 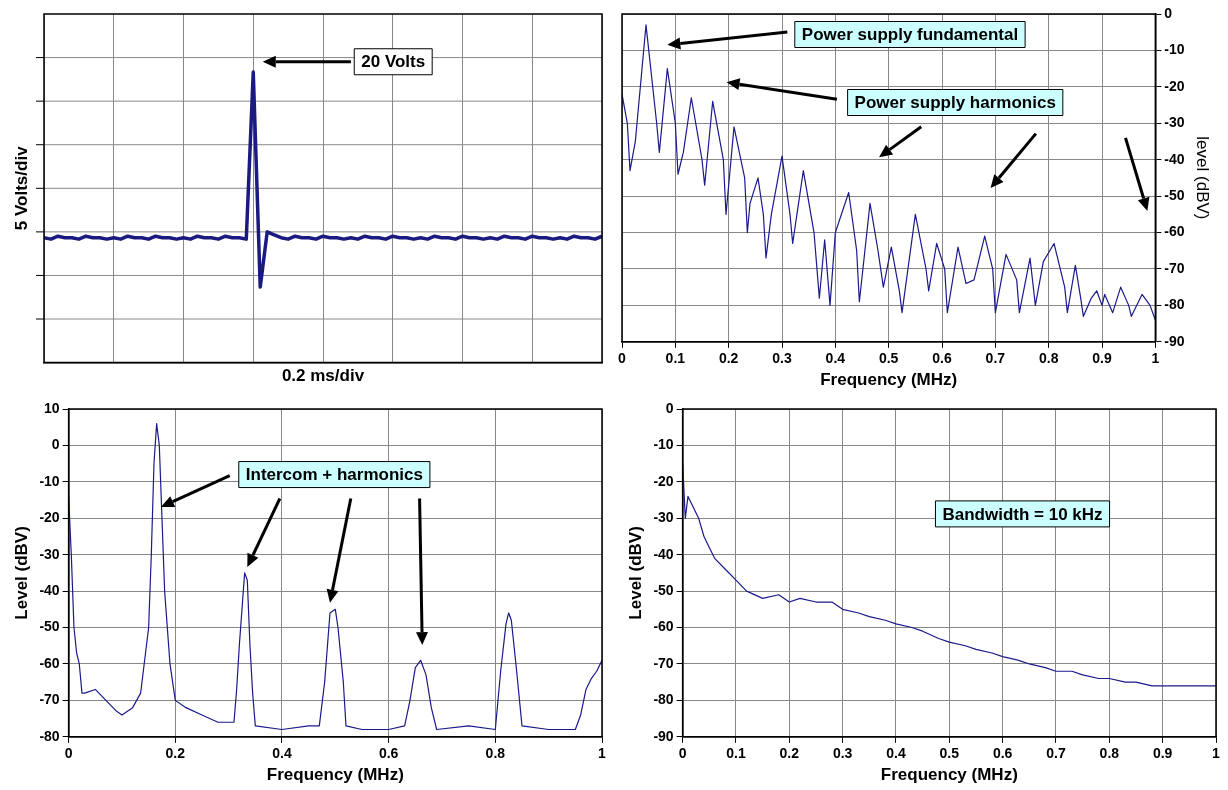 What do you see at coordinates (21, 188) in the screenshot?
I see `y-axis-title: 5 Volts/div` at bounding box center [21, 188].